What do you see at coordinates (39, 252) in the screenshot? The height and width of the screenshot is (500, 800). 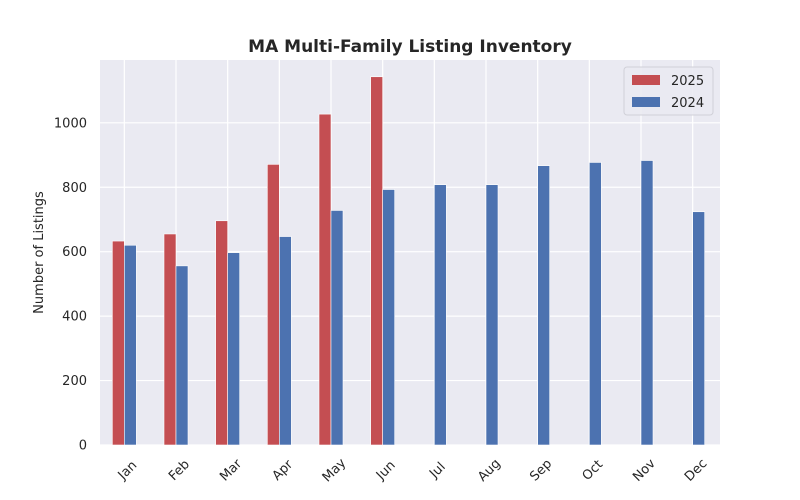 I see `y-axis-label: Number of Listings` at bounding box center [39, 252].